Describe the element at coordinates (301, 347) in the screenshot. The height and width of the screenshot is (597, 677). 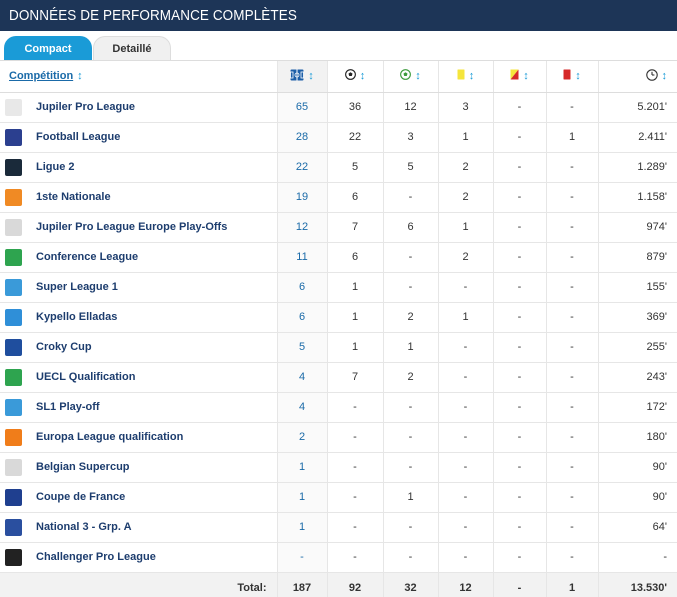
I see `appearances-cell: 5` at that location.